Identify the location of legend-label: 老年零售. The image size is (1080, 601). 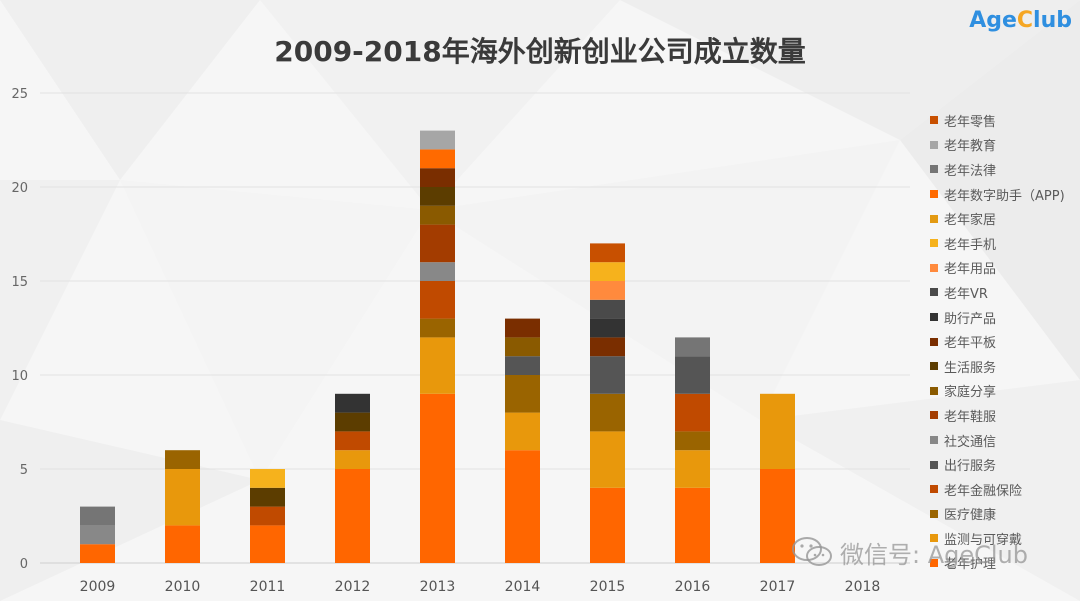
(970, 122).